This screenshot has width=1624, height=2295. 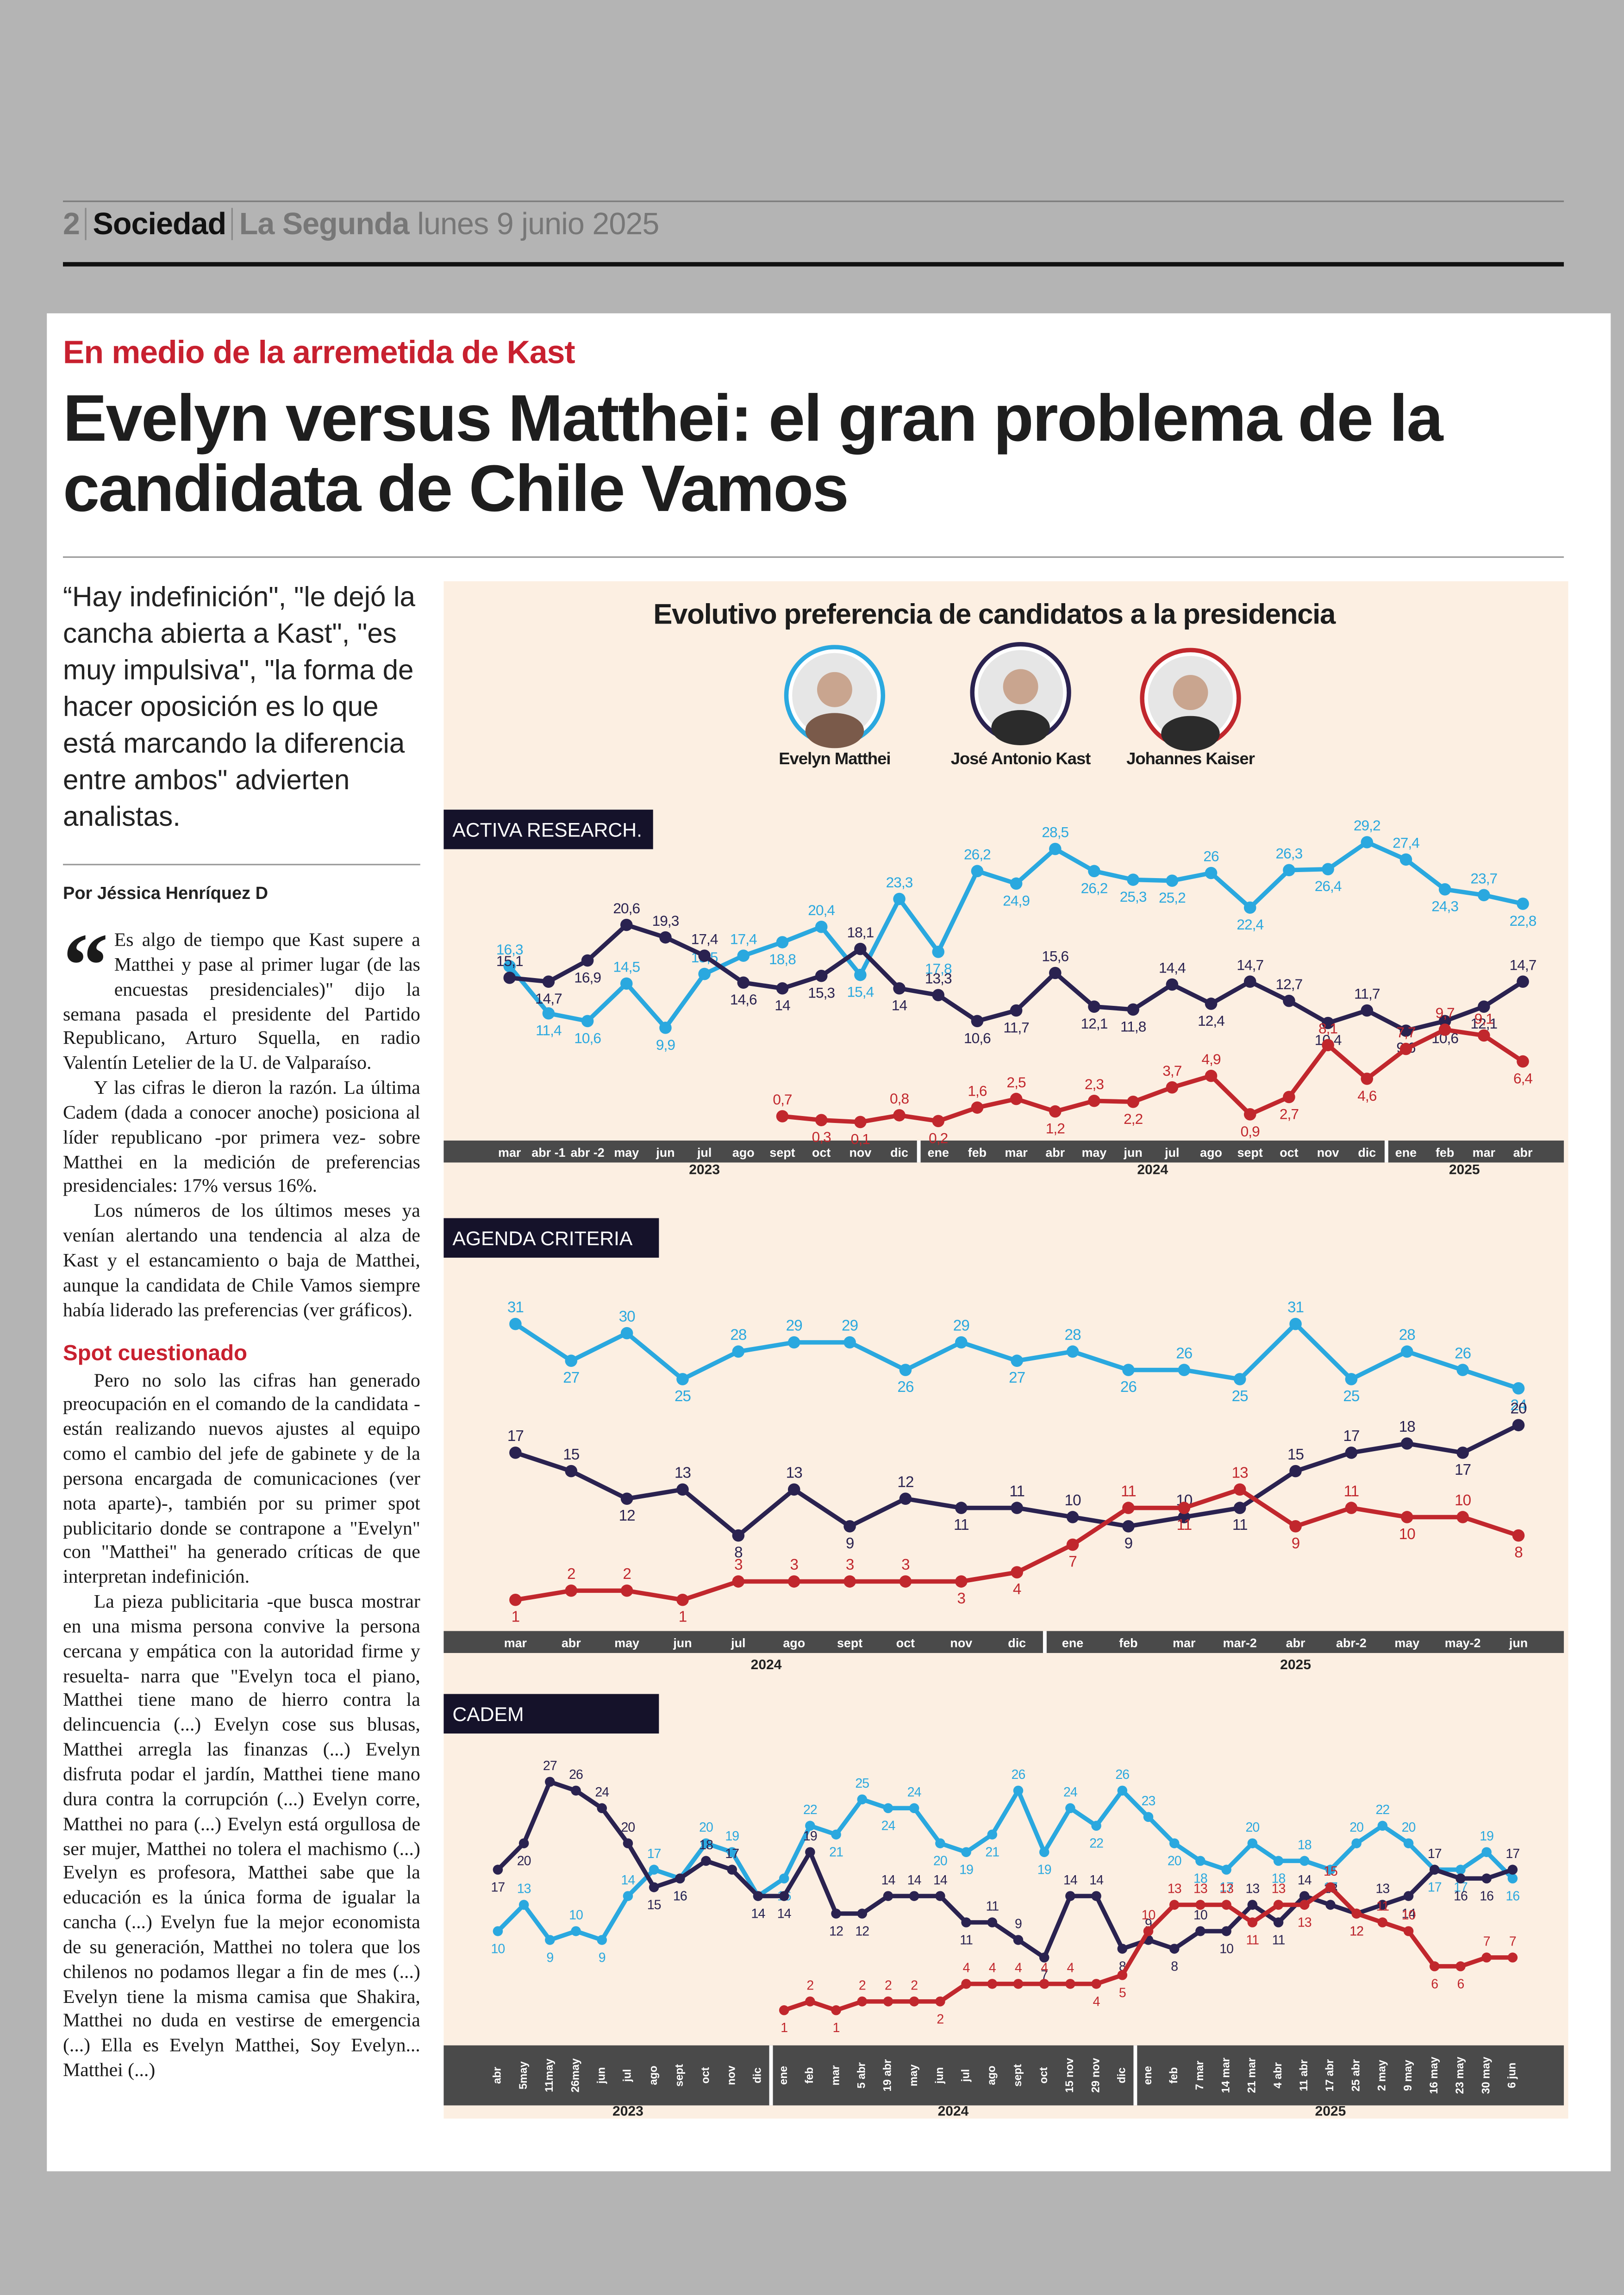 I want to click on x-tick-label: 16 may, so click(x=1434, y=2075).